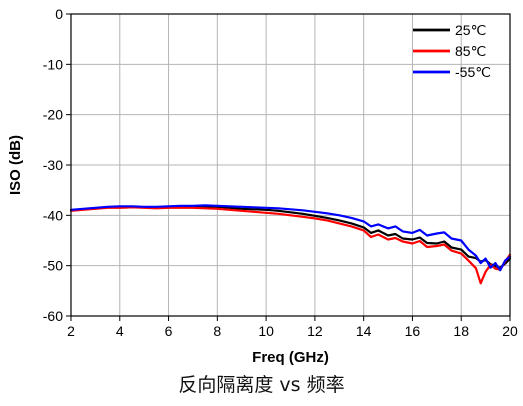 The width and height of the screenshot is (523, 406). I want to click on x-tick-label: 16, so click(413, 331).